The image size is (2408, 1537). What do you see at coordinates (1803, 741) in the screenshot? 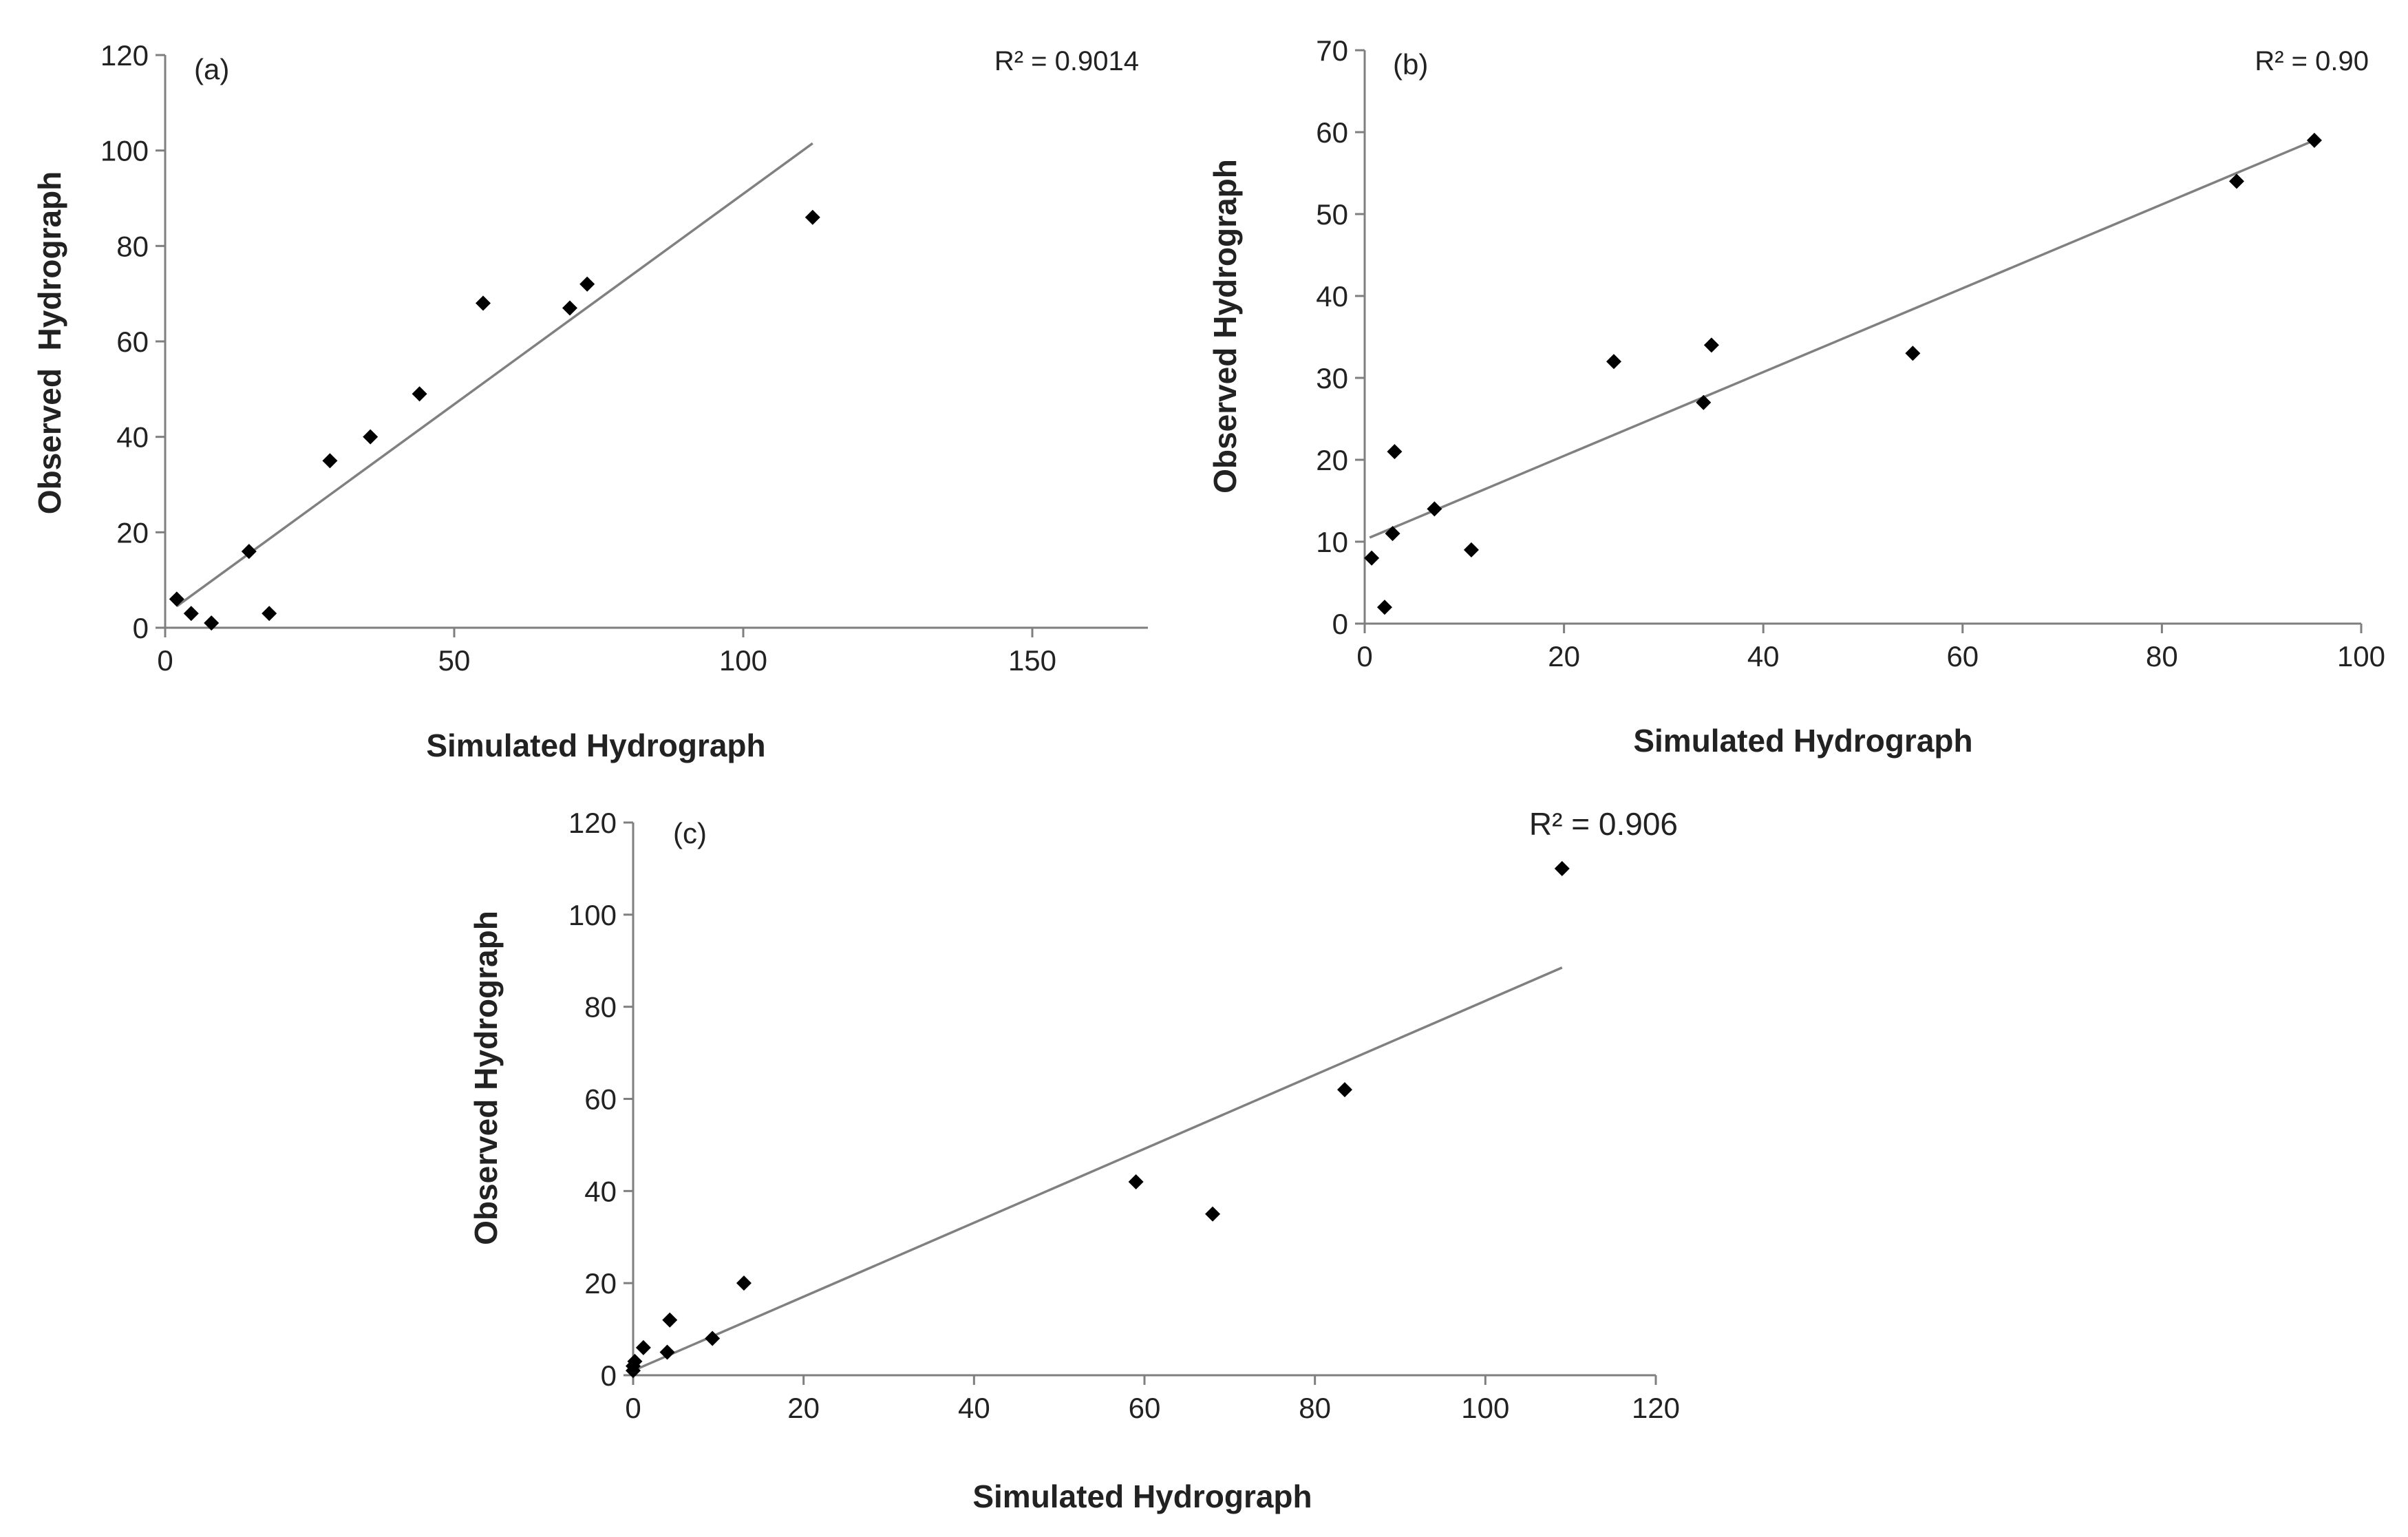
I see `panel-b-x-axis-title: Simulated Hydrograph` at bounding box center [1803, 741].